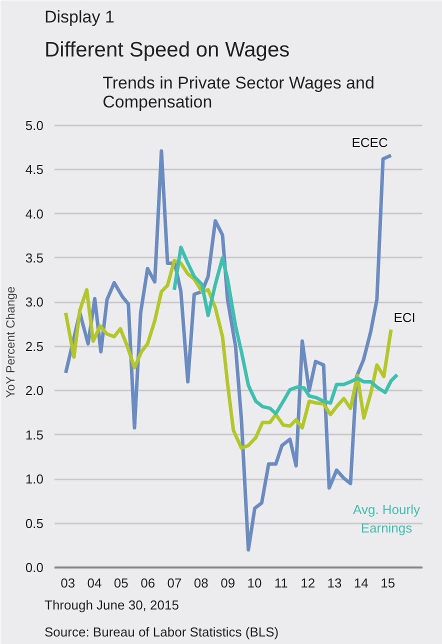 This screenshot has width=442, height=644. Describe the element at coordinates (34, 434) in the screenshot. I see `y-tick-label: 1.5` at that location.